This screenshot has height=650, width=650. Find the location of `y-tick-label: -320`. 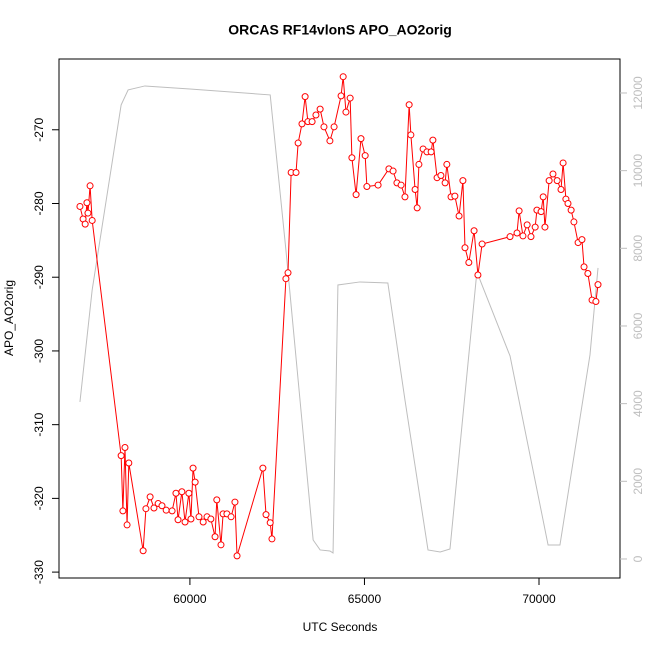

y-tick-label: -320 is located at coordinates (39, 498).